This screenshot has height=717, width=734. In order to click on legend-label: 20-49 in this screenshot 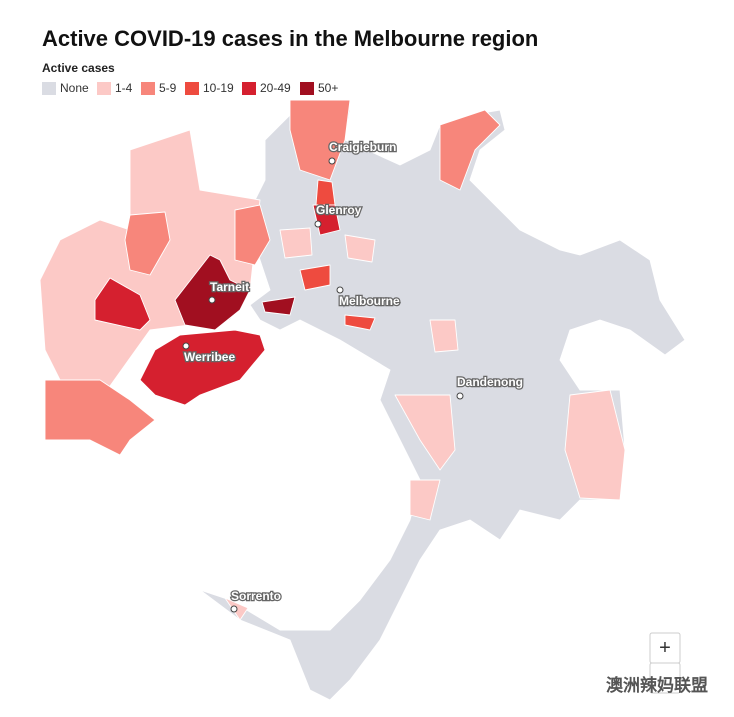, I will do `click(275, 88)`.